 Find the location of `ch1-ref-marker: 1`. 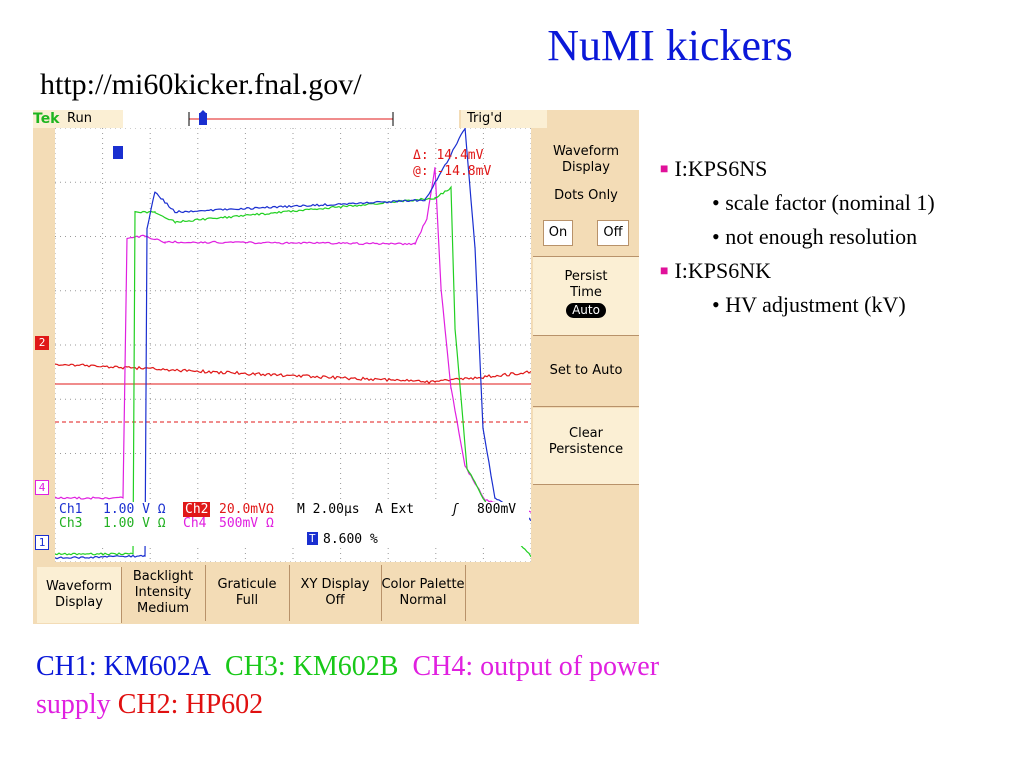

ch1-ref-marker: 1 is located at coordinates (42, 542).